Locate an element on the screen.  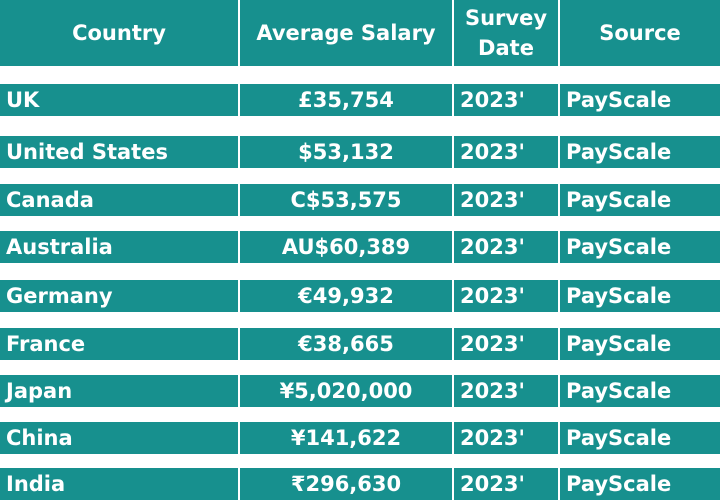
table-cell: Germany is located at coordinates (59, 296).